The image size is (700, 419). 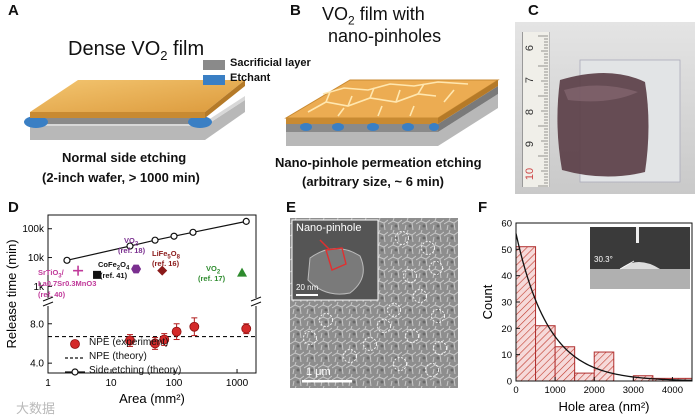 What do you see at coordinates (335, 14) in the screenshot?
I see `panel-b-title-main: VO` at bounding box center [335, 14].